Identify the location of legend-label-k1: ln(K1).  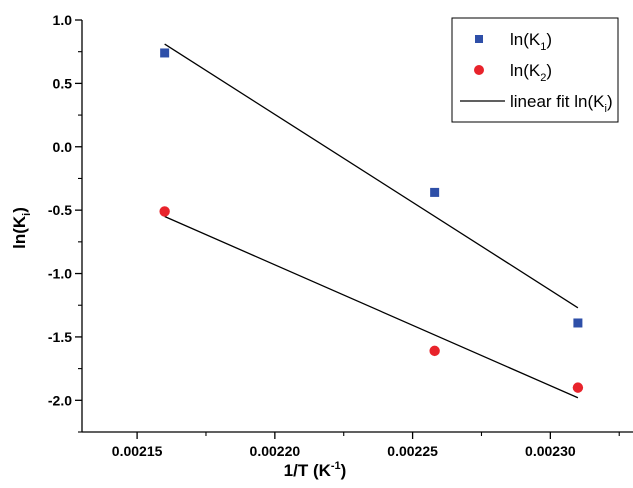
(531, 41).